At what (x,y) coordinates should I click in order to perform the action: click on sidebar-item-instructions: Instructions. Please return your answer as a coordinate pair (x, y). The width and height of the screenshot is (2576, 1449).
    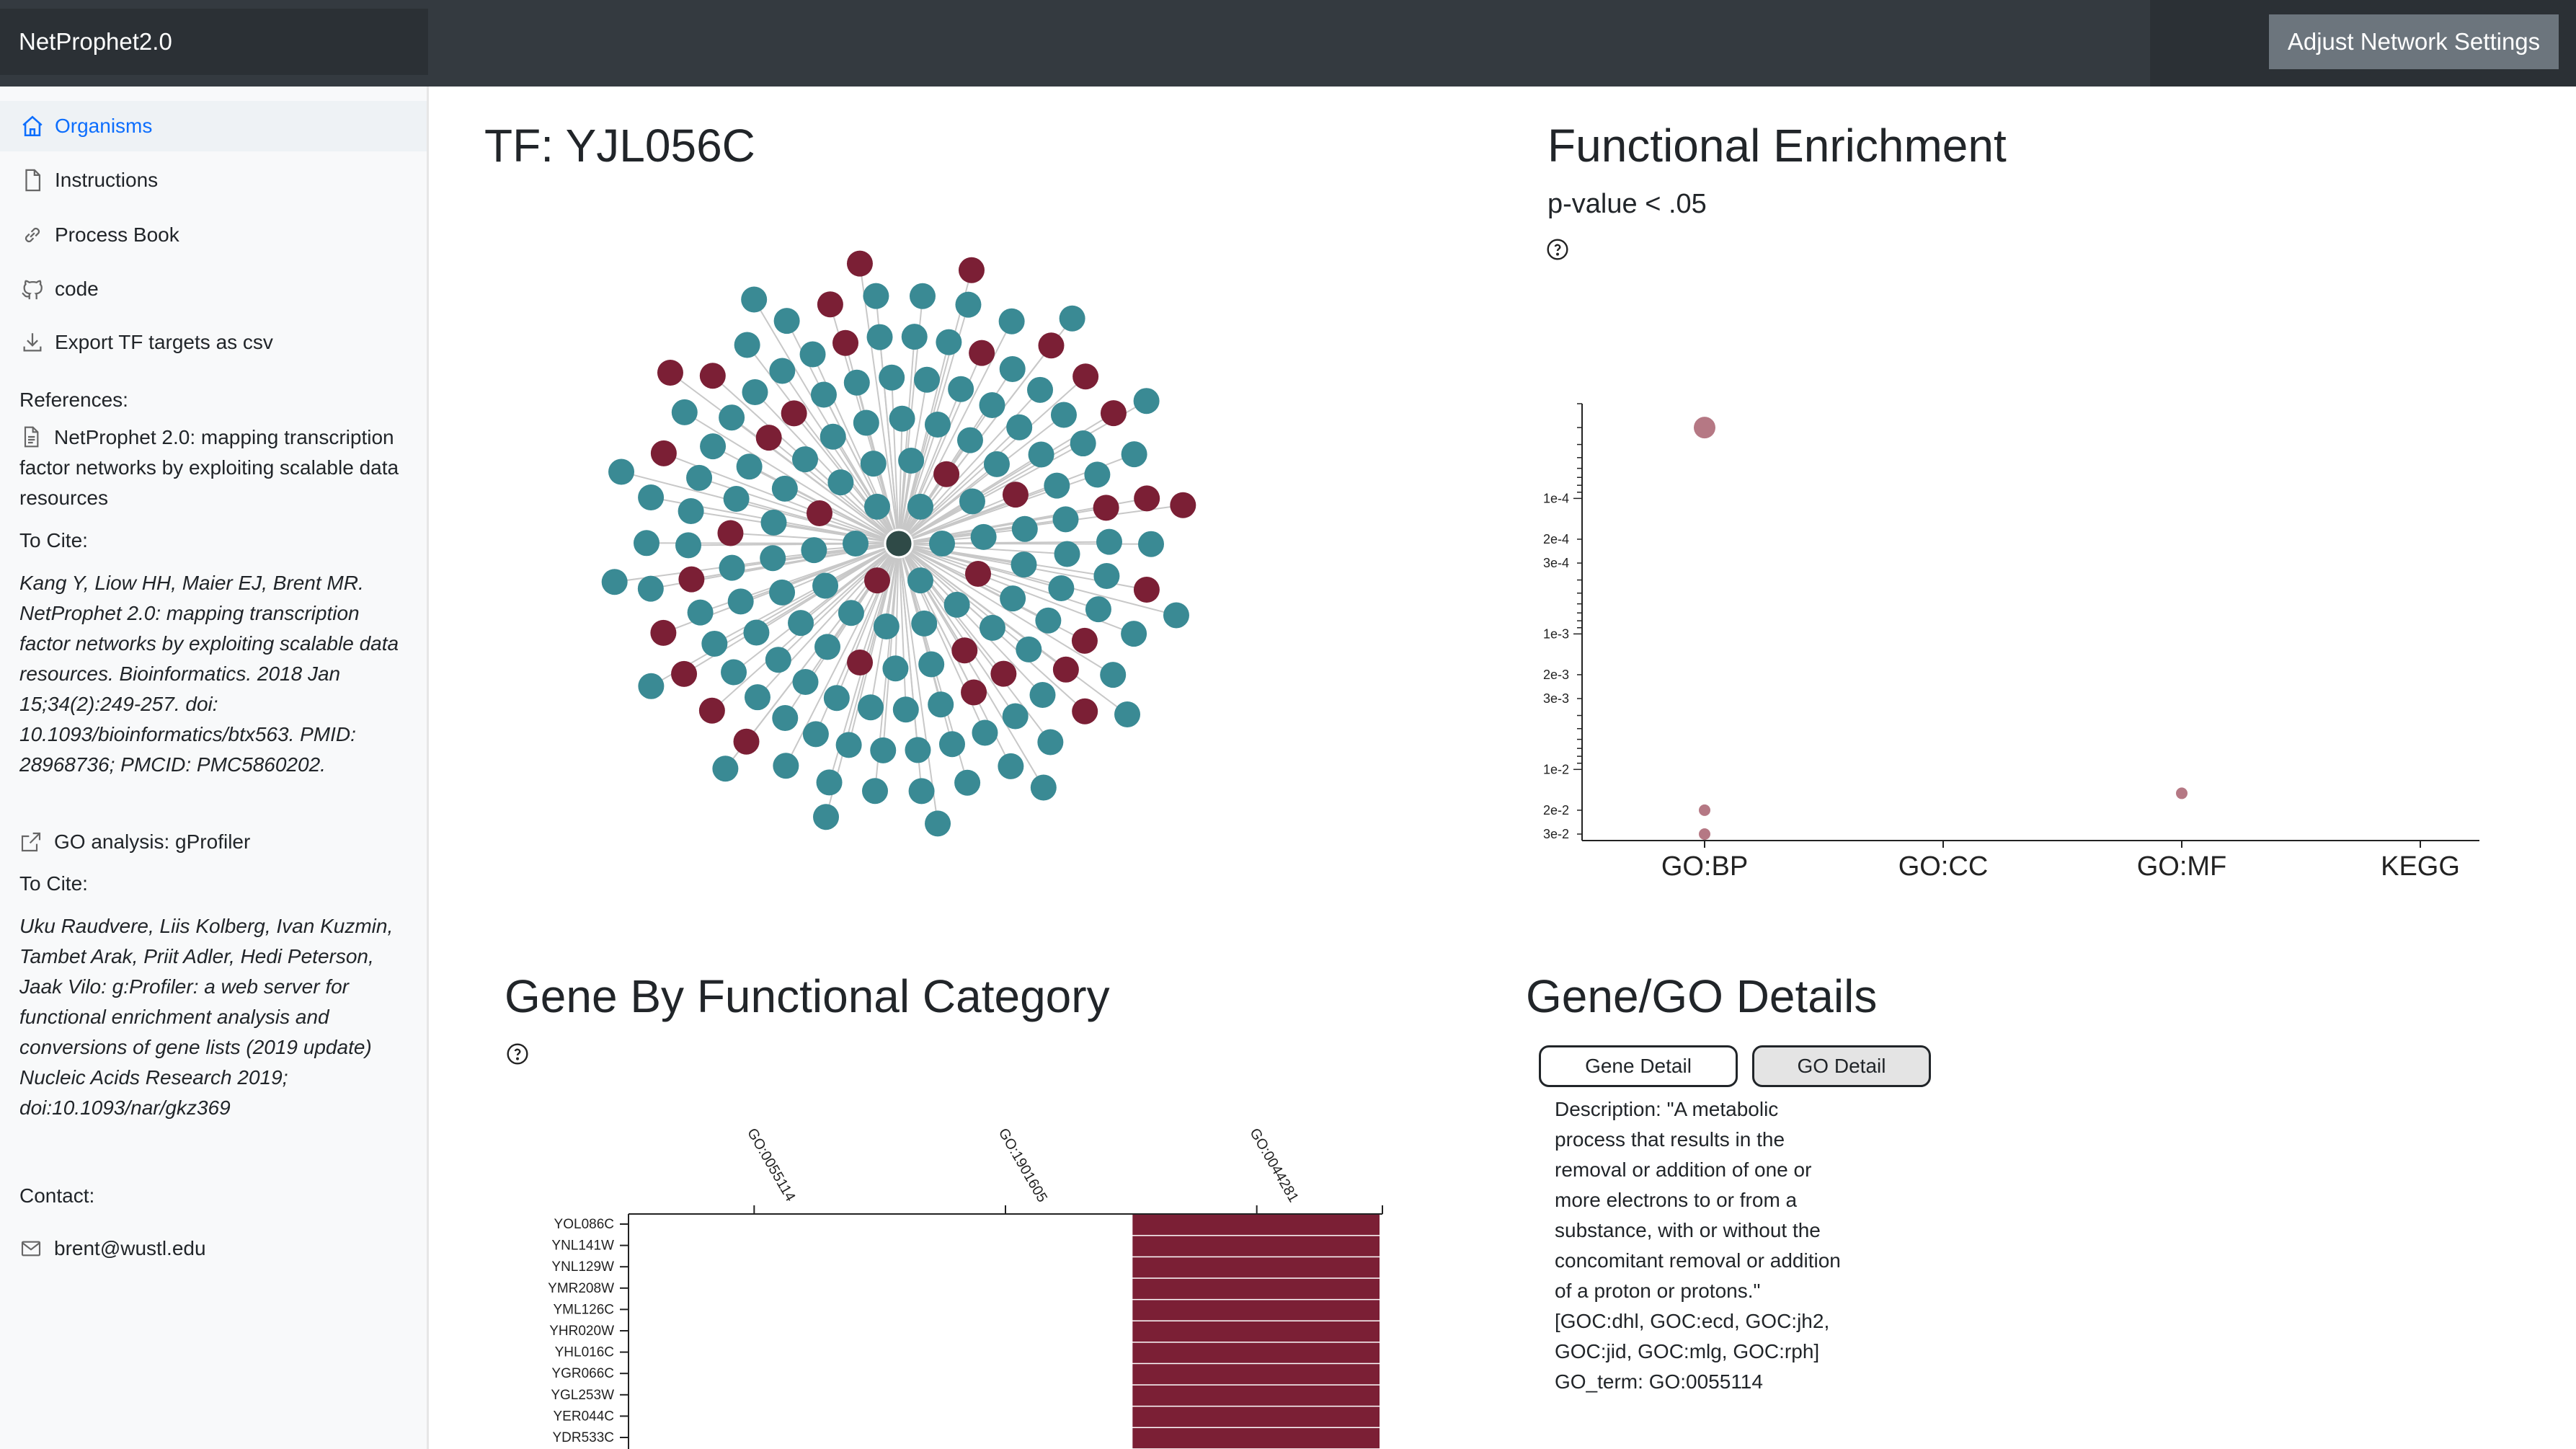
    Looking at the image, I should click on (214, 180).